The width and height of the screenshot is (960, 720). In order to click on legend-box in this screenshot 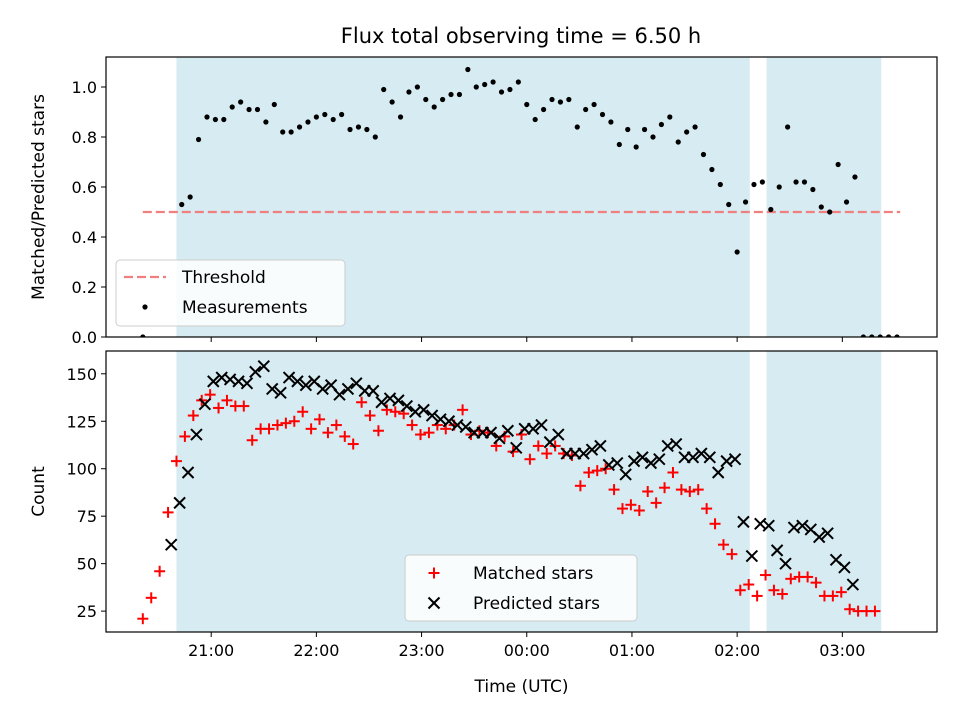, I will do `click(521, 588)`.